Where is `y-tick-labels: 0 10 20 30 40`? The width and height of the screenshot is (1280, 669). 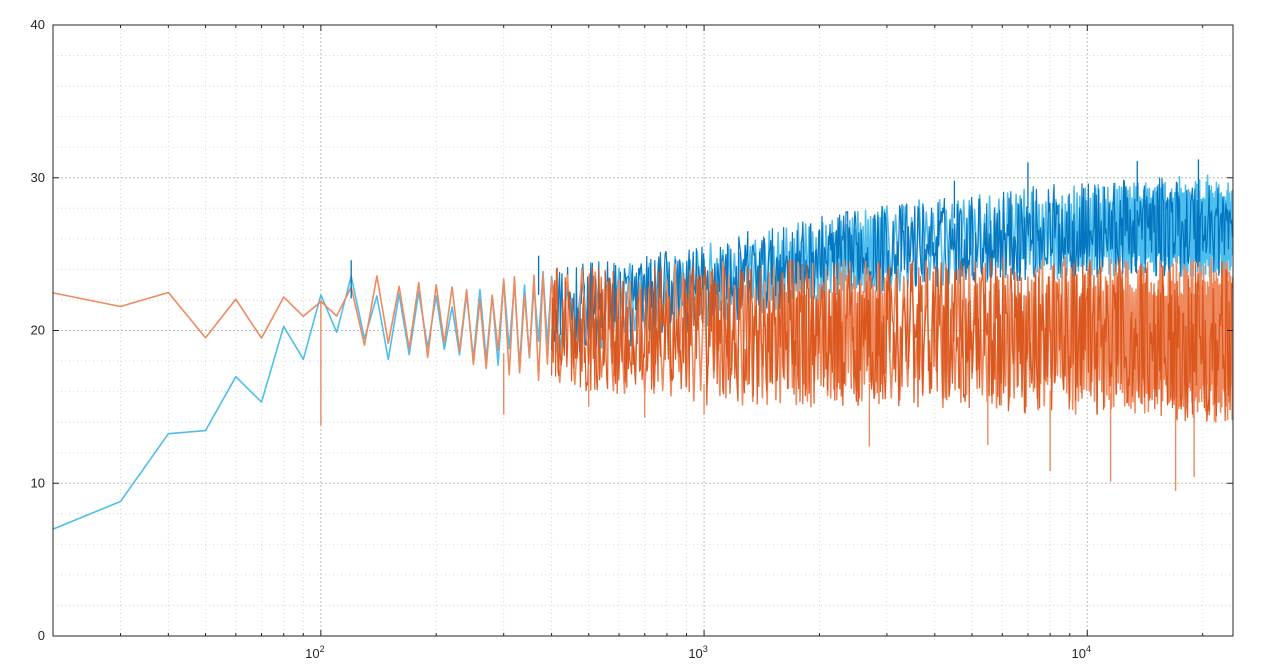
y-tick-labels: 0 10 20 30 40 is located at coordinates (38, 330).